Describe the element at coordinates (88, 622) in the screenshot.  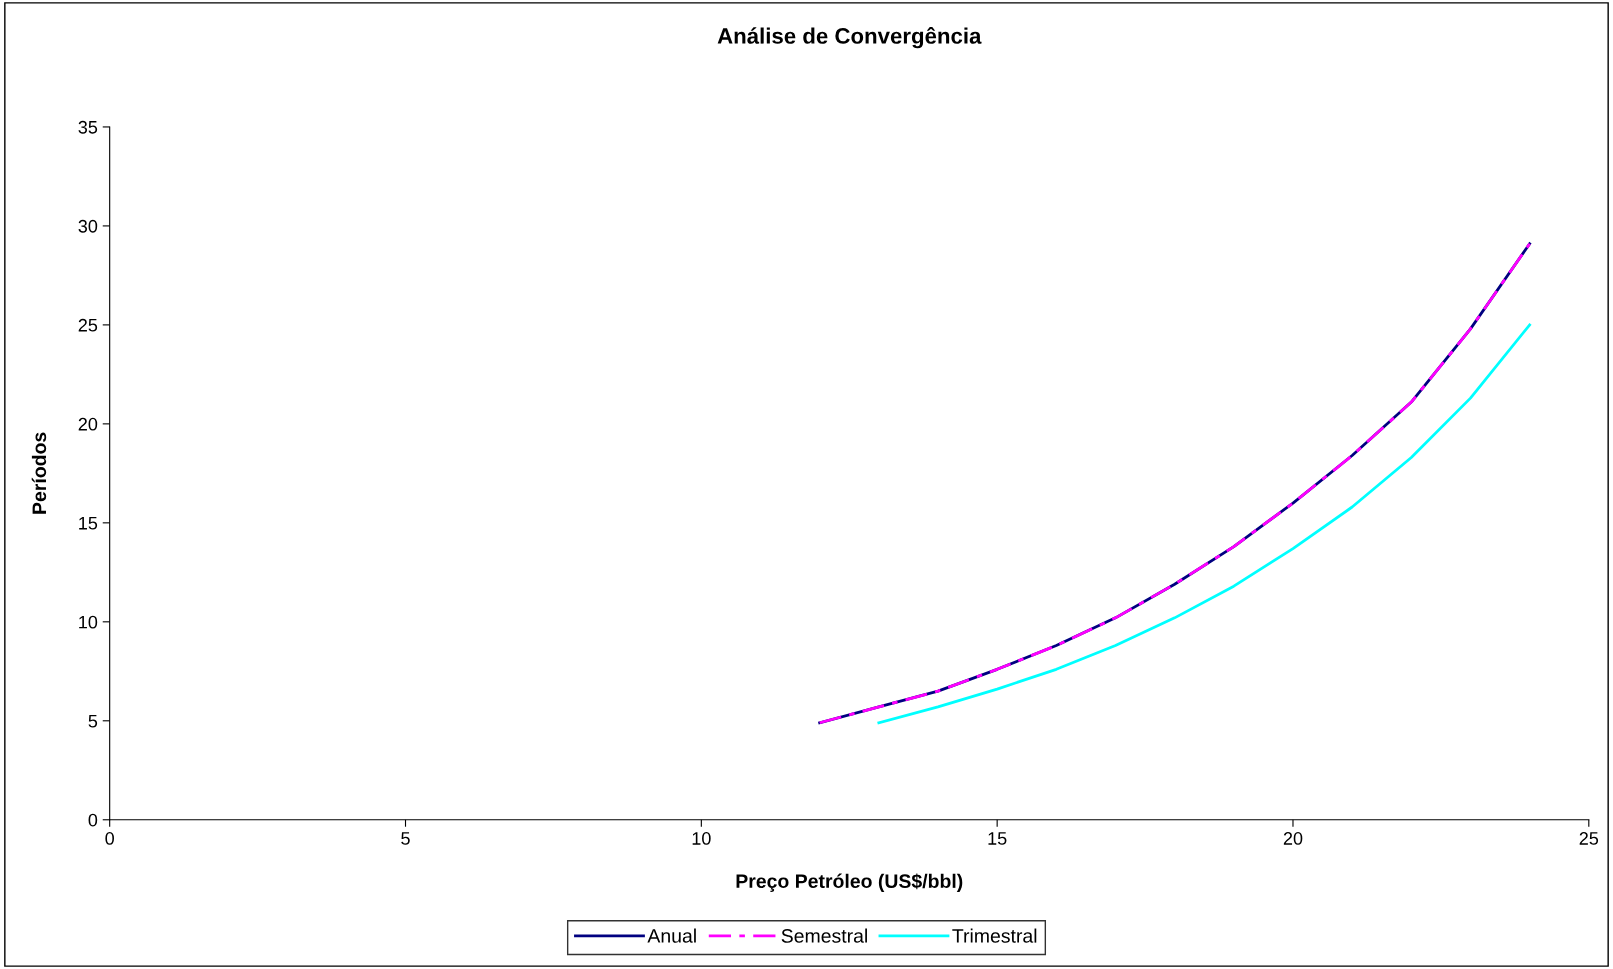
I see `y-tick-label: 10` at that location.